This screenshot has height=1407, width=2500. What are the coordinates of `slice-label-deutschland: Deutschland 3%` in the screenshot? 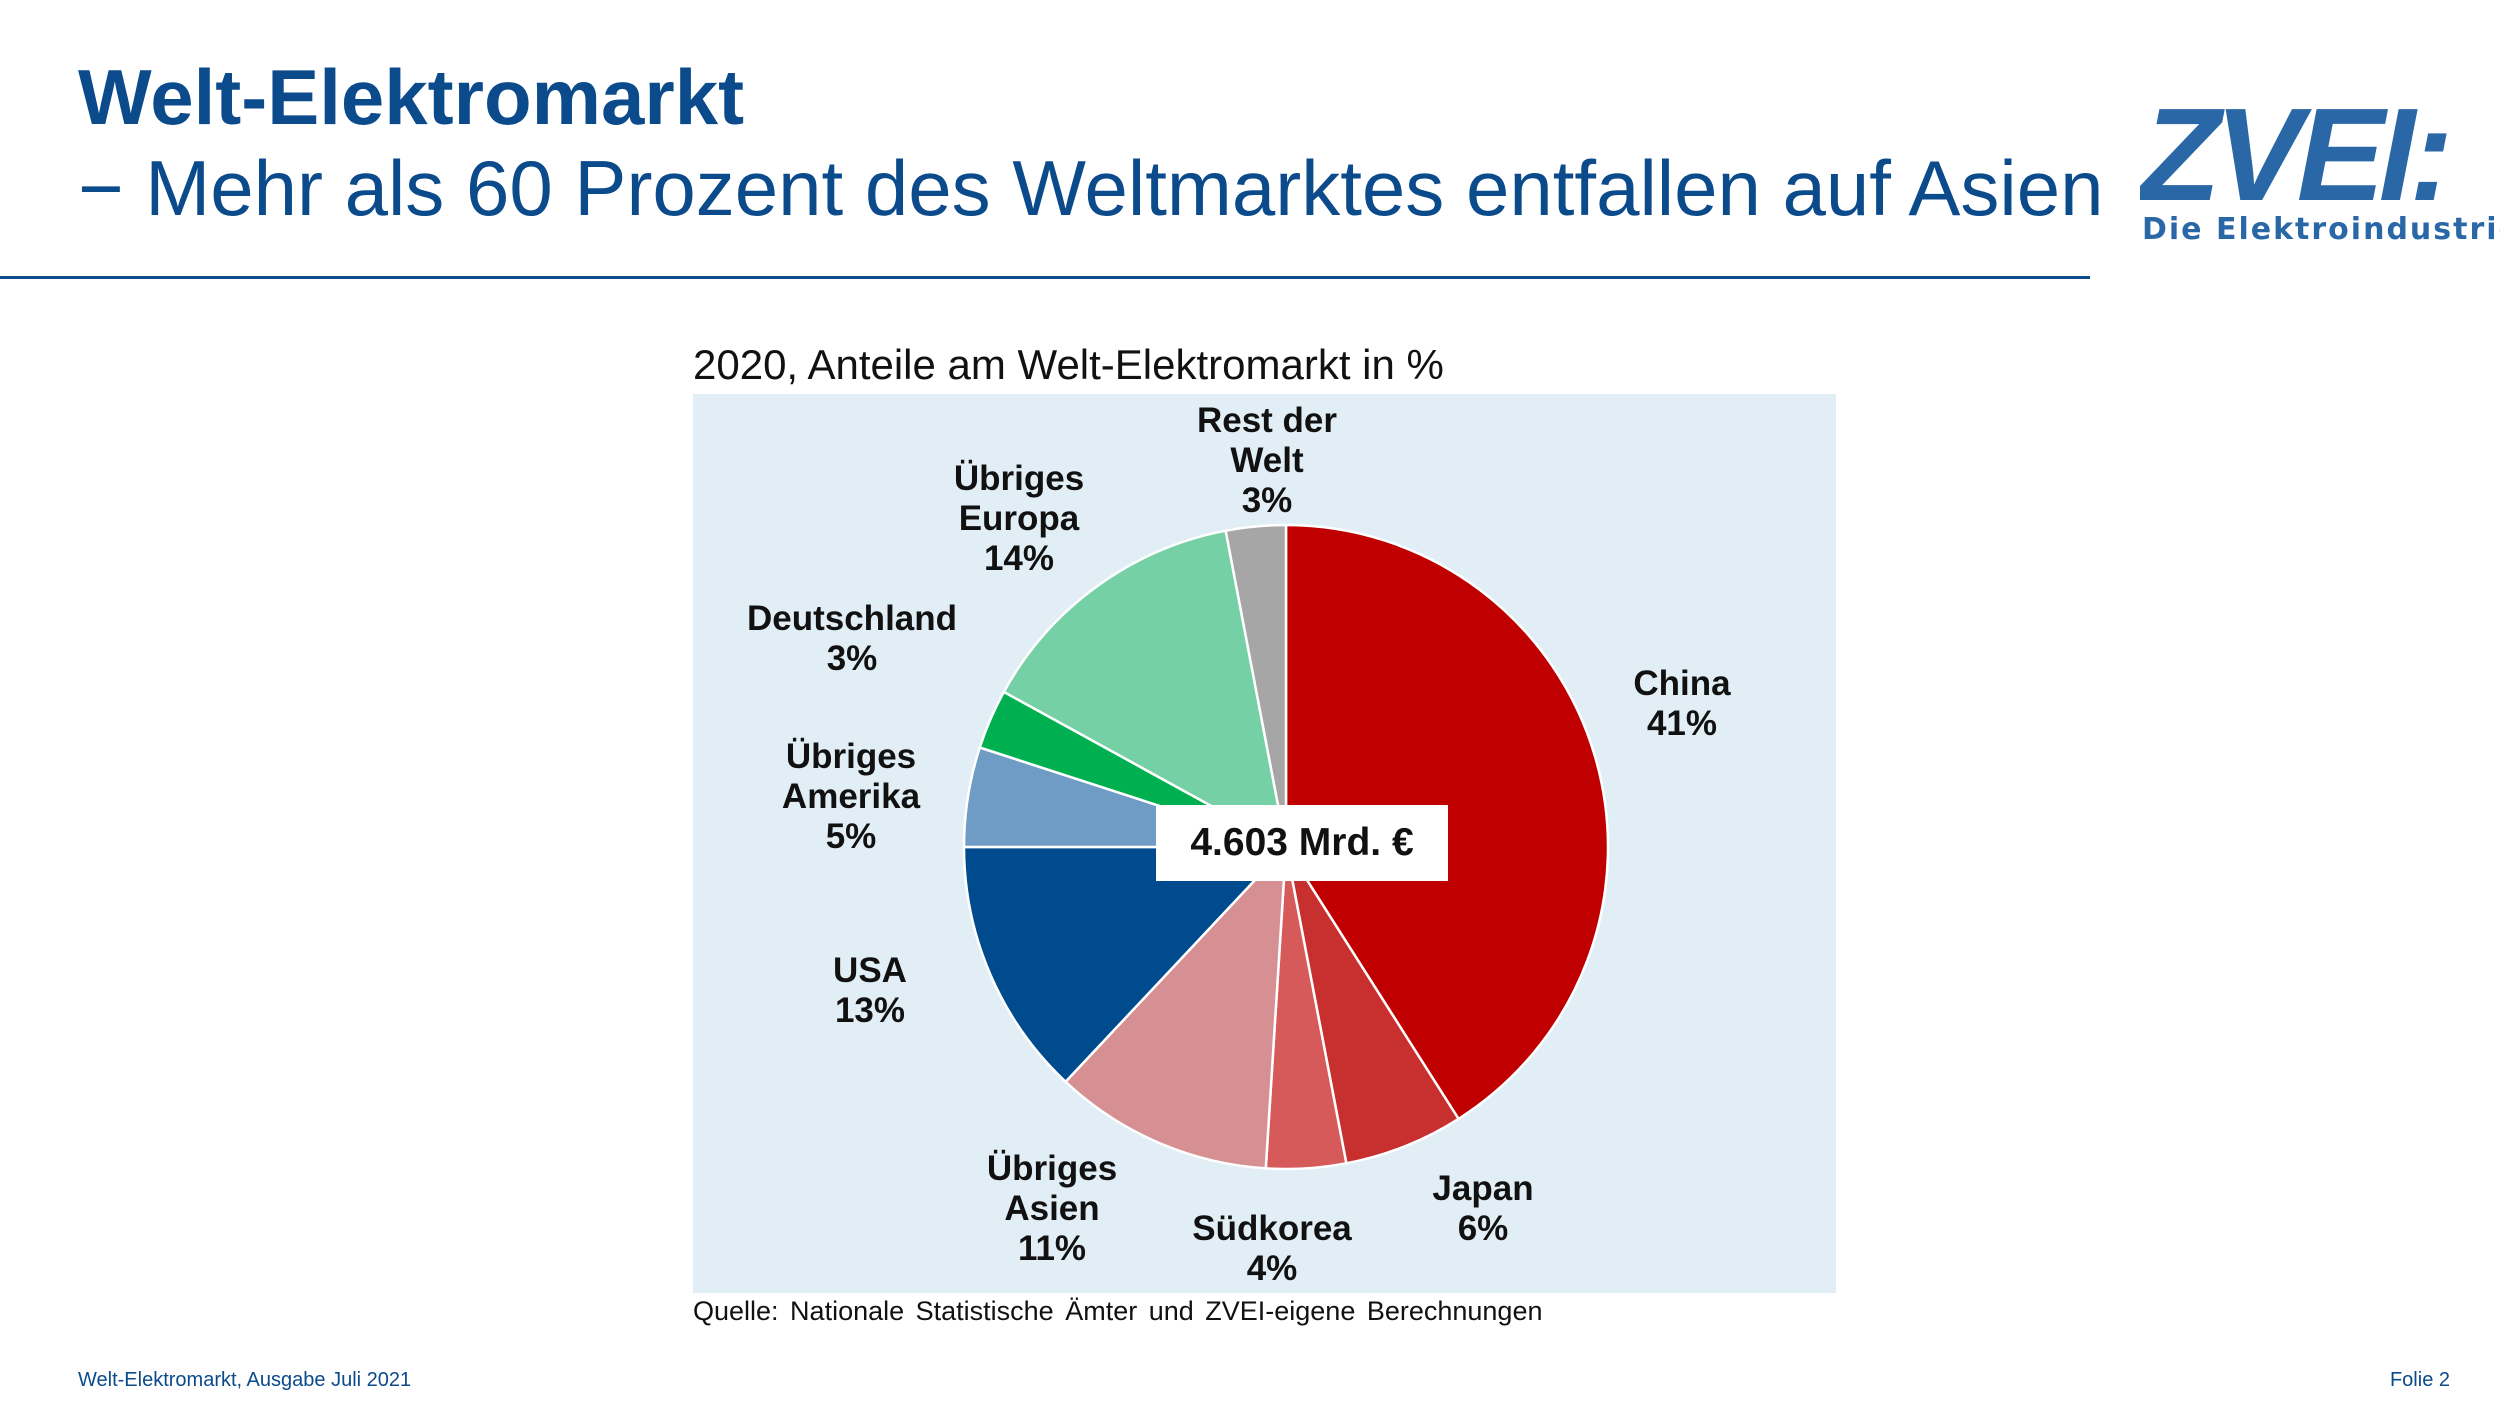 It's located at (852, 638).